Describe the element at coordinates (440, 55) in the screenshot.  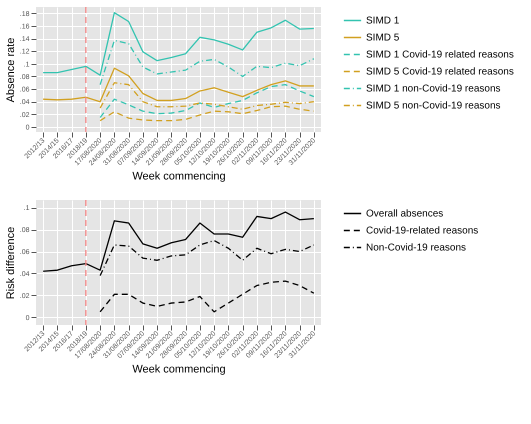
I see `legend-label: SIMD 1 Covid-19 related reasons` at that location.